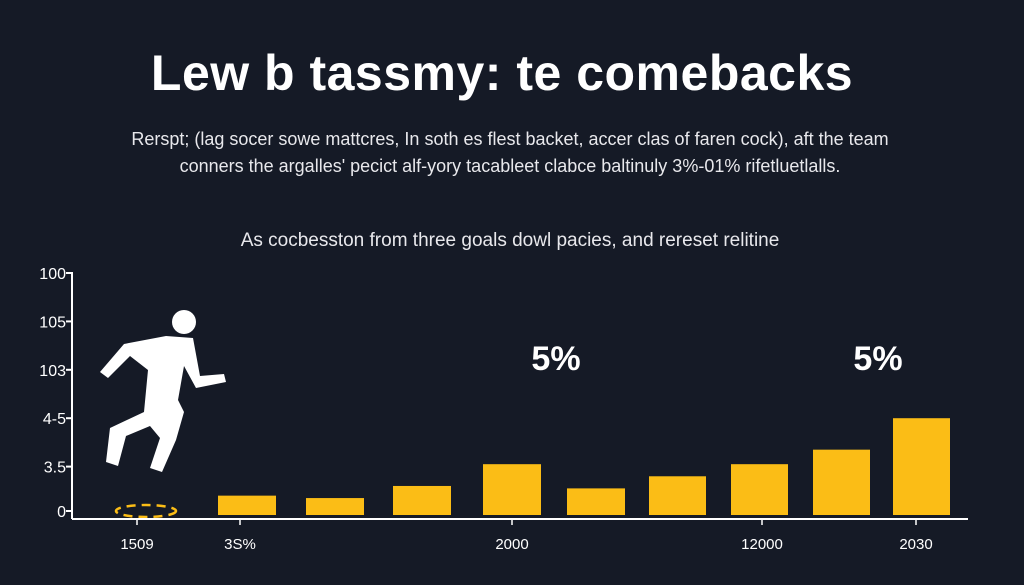 This screenshot has height=585, width=1024. What do you see at coordinates (762, 544) in the screenshot?
I see `x-tick-label: 12000` at bounding box center [762, 544].